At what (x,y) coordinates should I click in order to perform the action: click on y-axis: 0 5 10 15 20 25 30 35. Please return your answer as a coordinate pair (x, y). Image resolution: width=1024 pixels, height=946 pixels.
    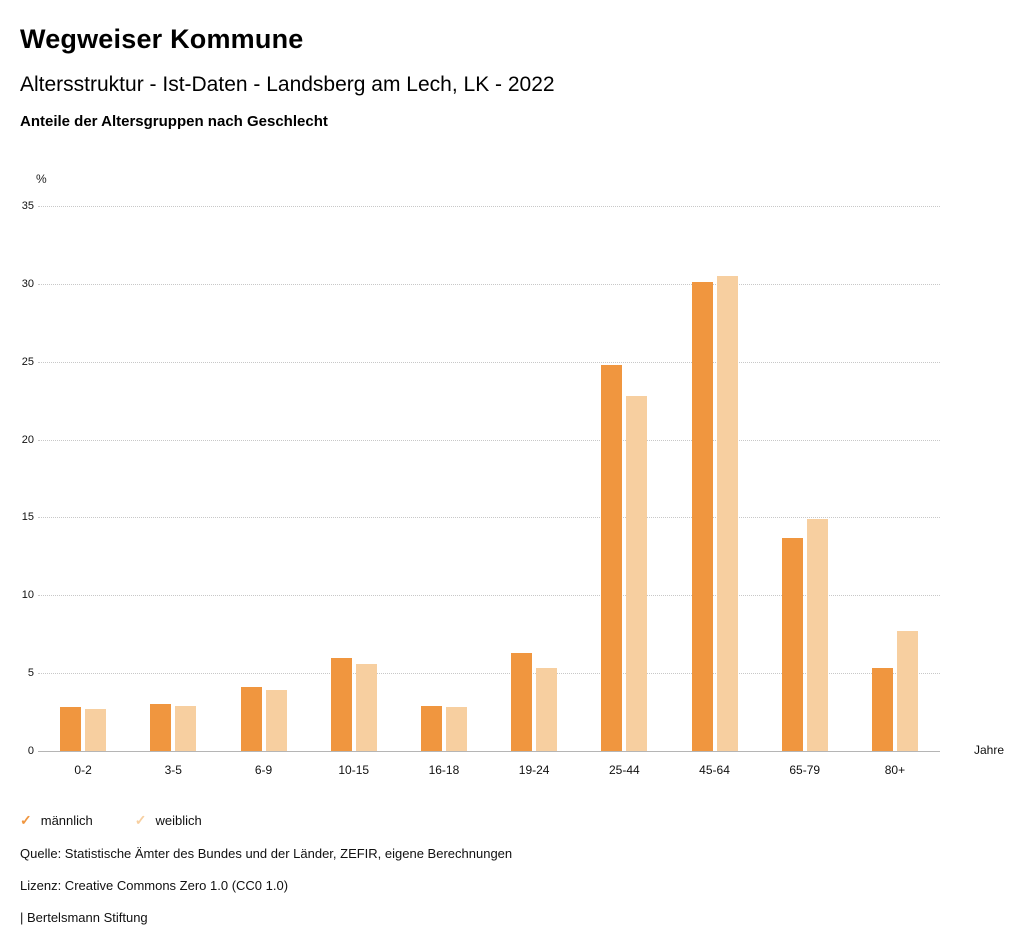
    Looking at the image, I should click on (27, 478).